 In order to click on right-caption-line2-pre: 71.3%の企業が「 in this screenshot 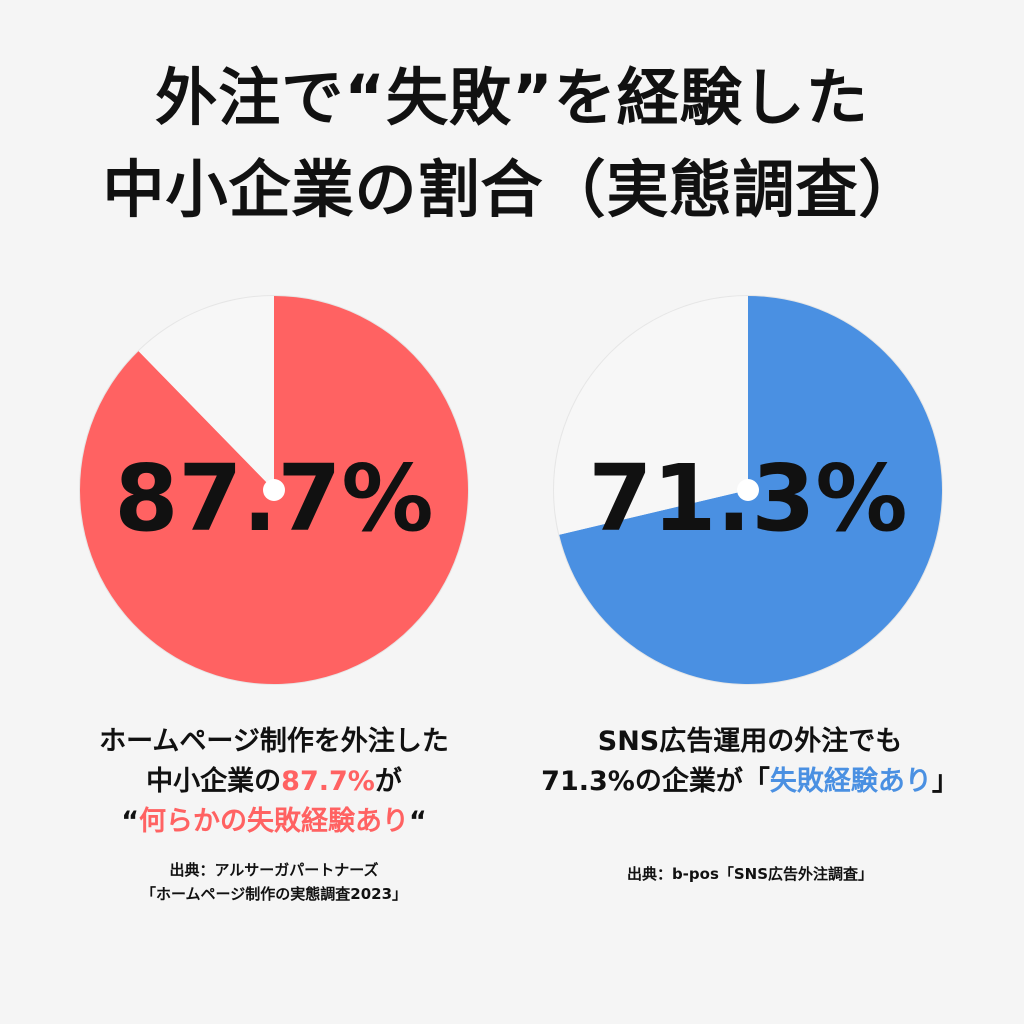, I will do `click(655, 781)`.